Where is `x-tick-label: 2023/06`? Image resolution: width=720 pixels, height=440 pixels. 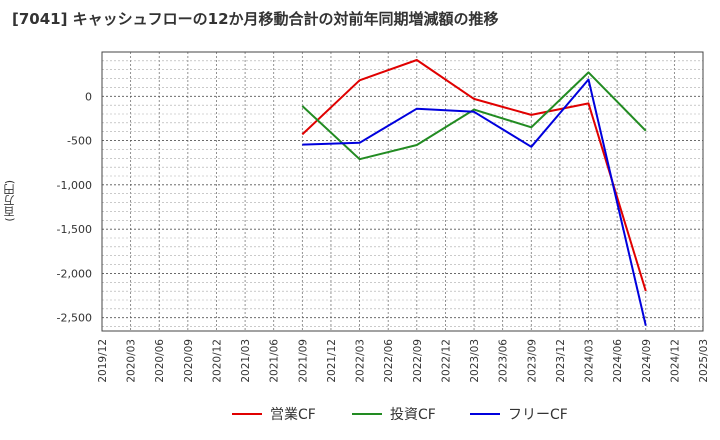 x-tick-label: 2023/06 is located at coordinates (504, 361).